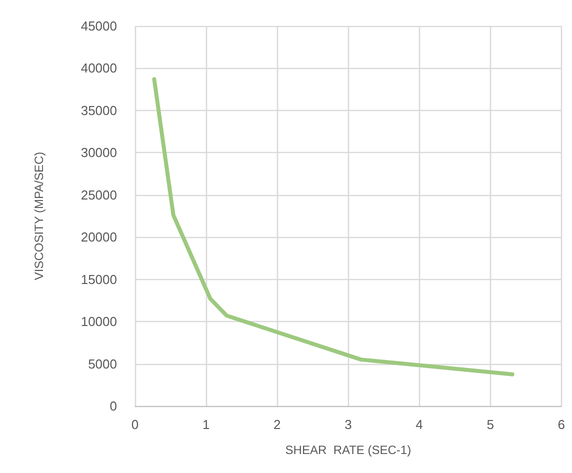 This screenshot has width=572, height=473. Describe the element at coordinates (98, 279) in the screenshot. I see `y-tick-label: 15000` at that location.